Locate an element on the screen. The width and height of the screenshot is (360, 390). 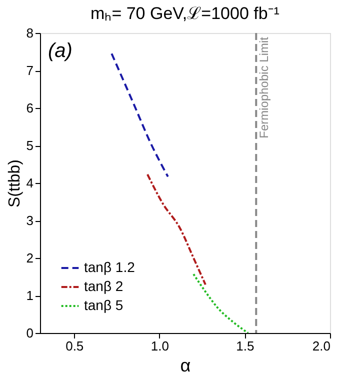
y-tick-label: 7 is located at coordinates (30, 70).